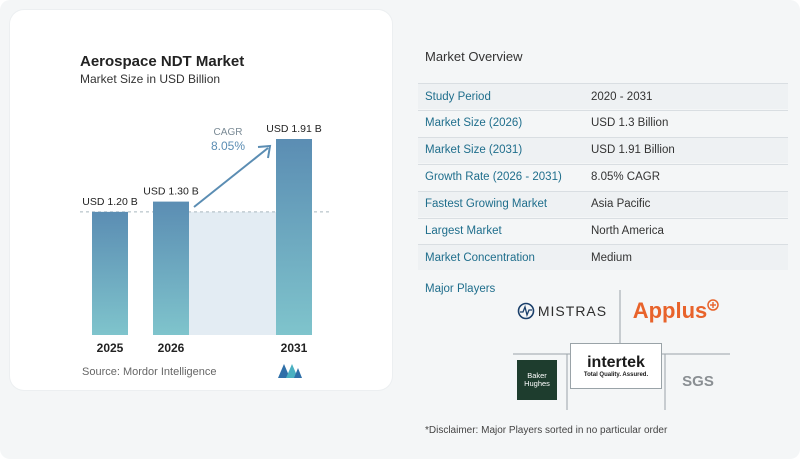 This screenshot has width=800, height=459. What do you see at coordinates (228, 132) in the screenshot?
I see `cagr-label: CAGR` at bounding box center [228, 132].